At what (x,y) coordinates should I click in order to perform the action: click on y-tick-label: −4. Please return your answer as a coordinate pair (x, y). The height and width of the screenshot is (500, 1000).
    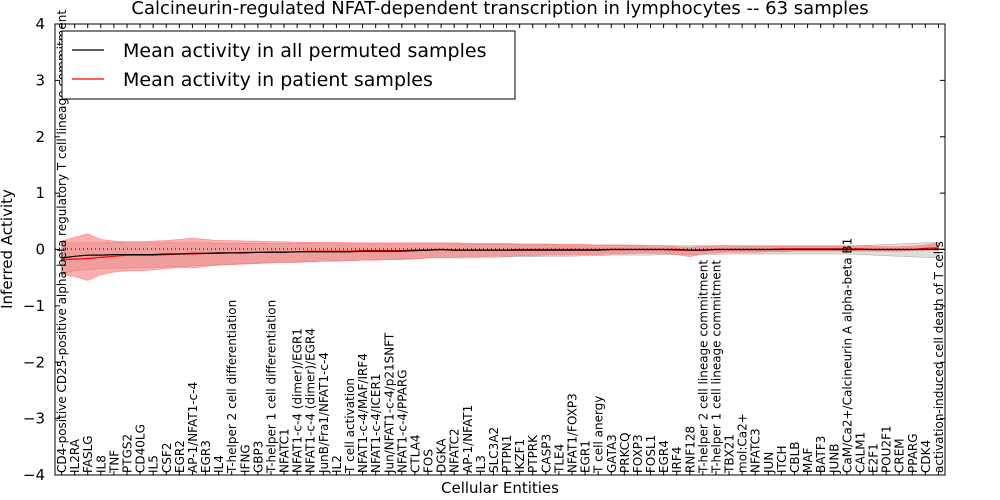
    Looking at the image, I should click on (34, 475).